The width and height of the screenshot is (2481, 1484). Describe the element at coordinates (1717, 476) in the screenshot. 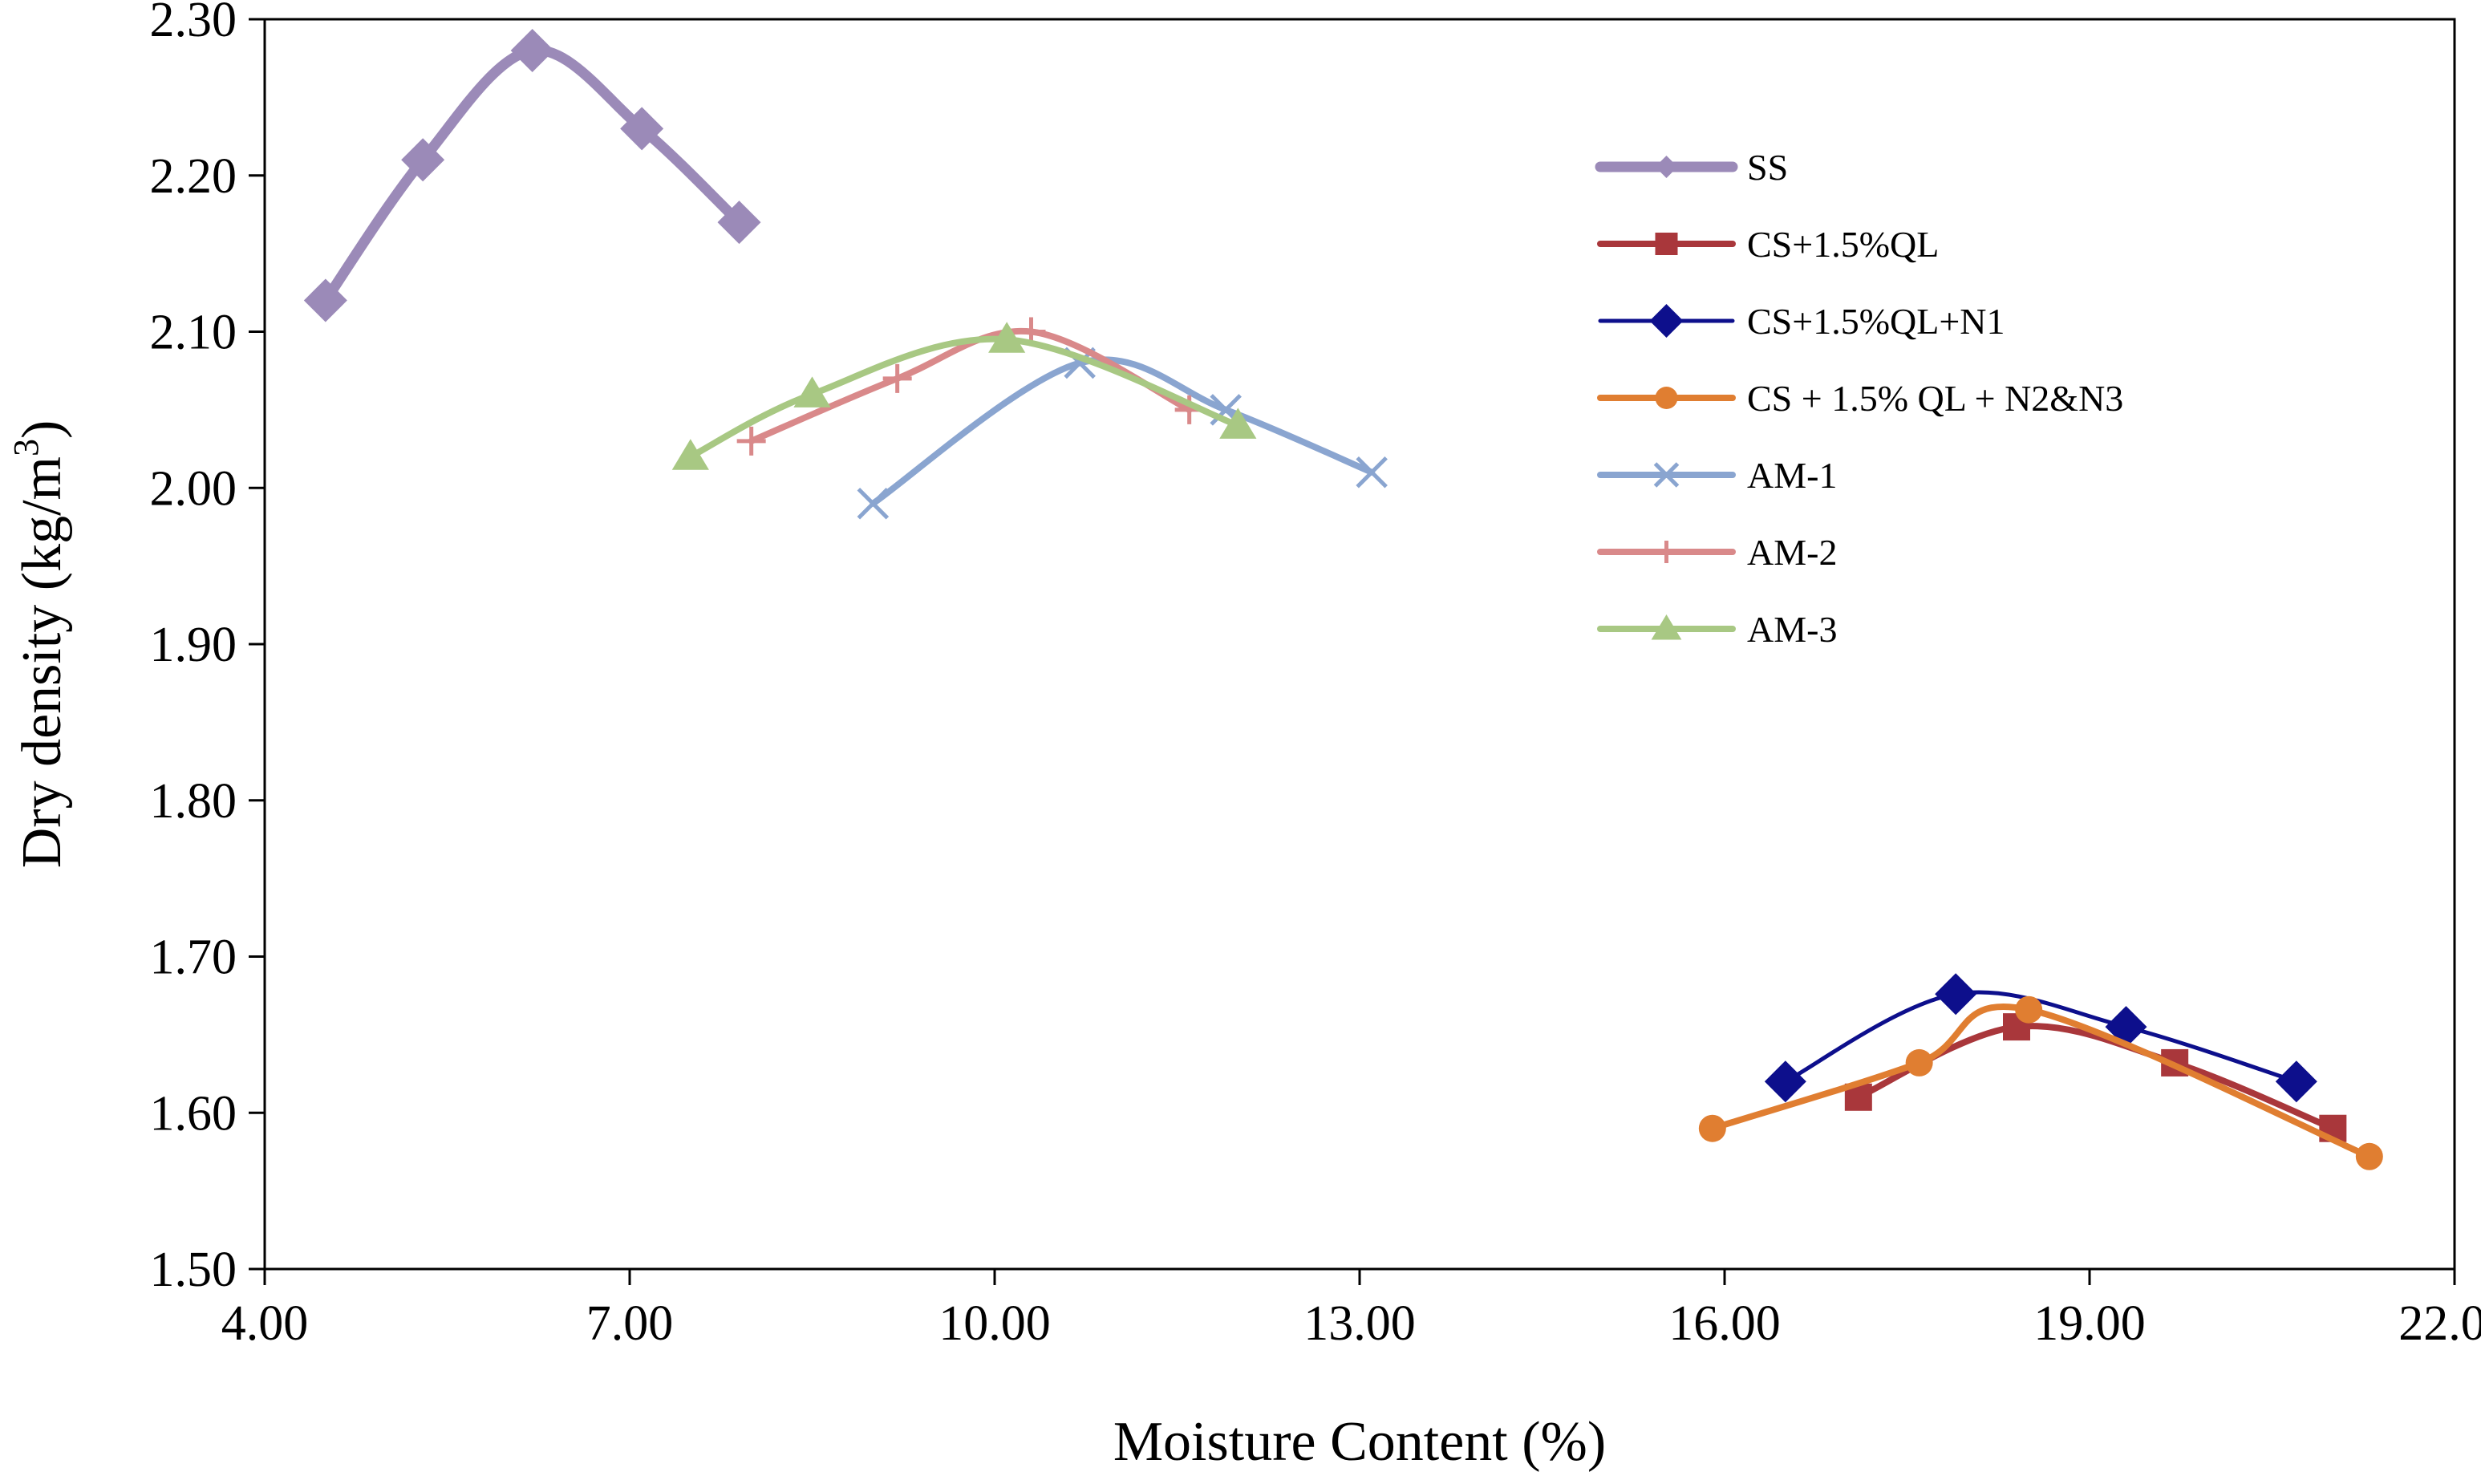

I see `legend-entry: AM-1` at that location.